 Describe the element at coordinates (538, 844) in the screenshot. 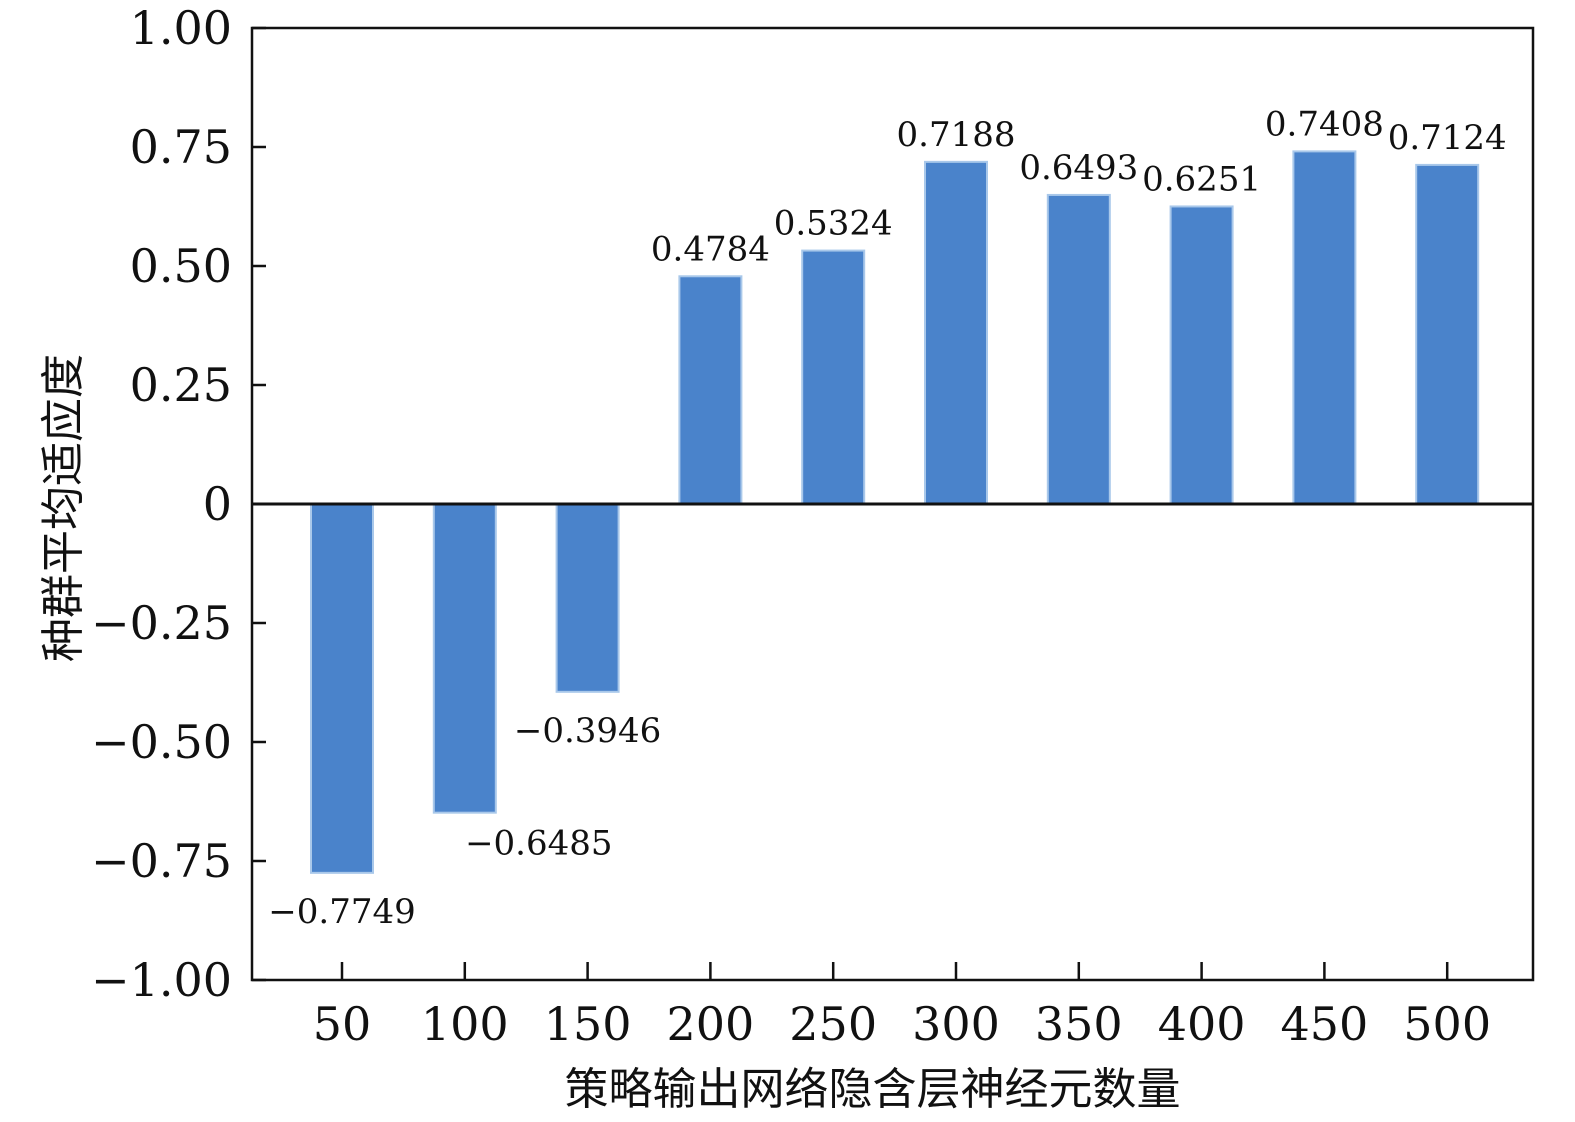

I see `data-label-100: −0.6485` at that location.